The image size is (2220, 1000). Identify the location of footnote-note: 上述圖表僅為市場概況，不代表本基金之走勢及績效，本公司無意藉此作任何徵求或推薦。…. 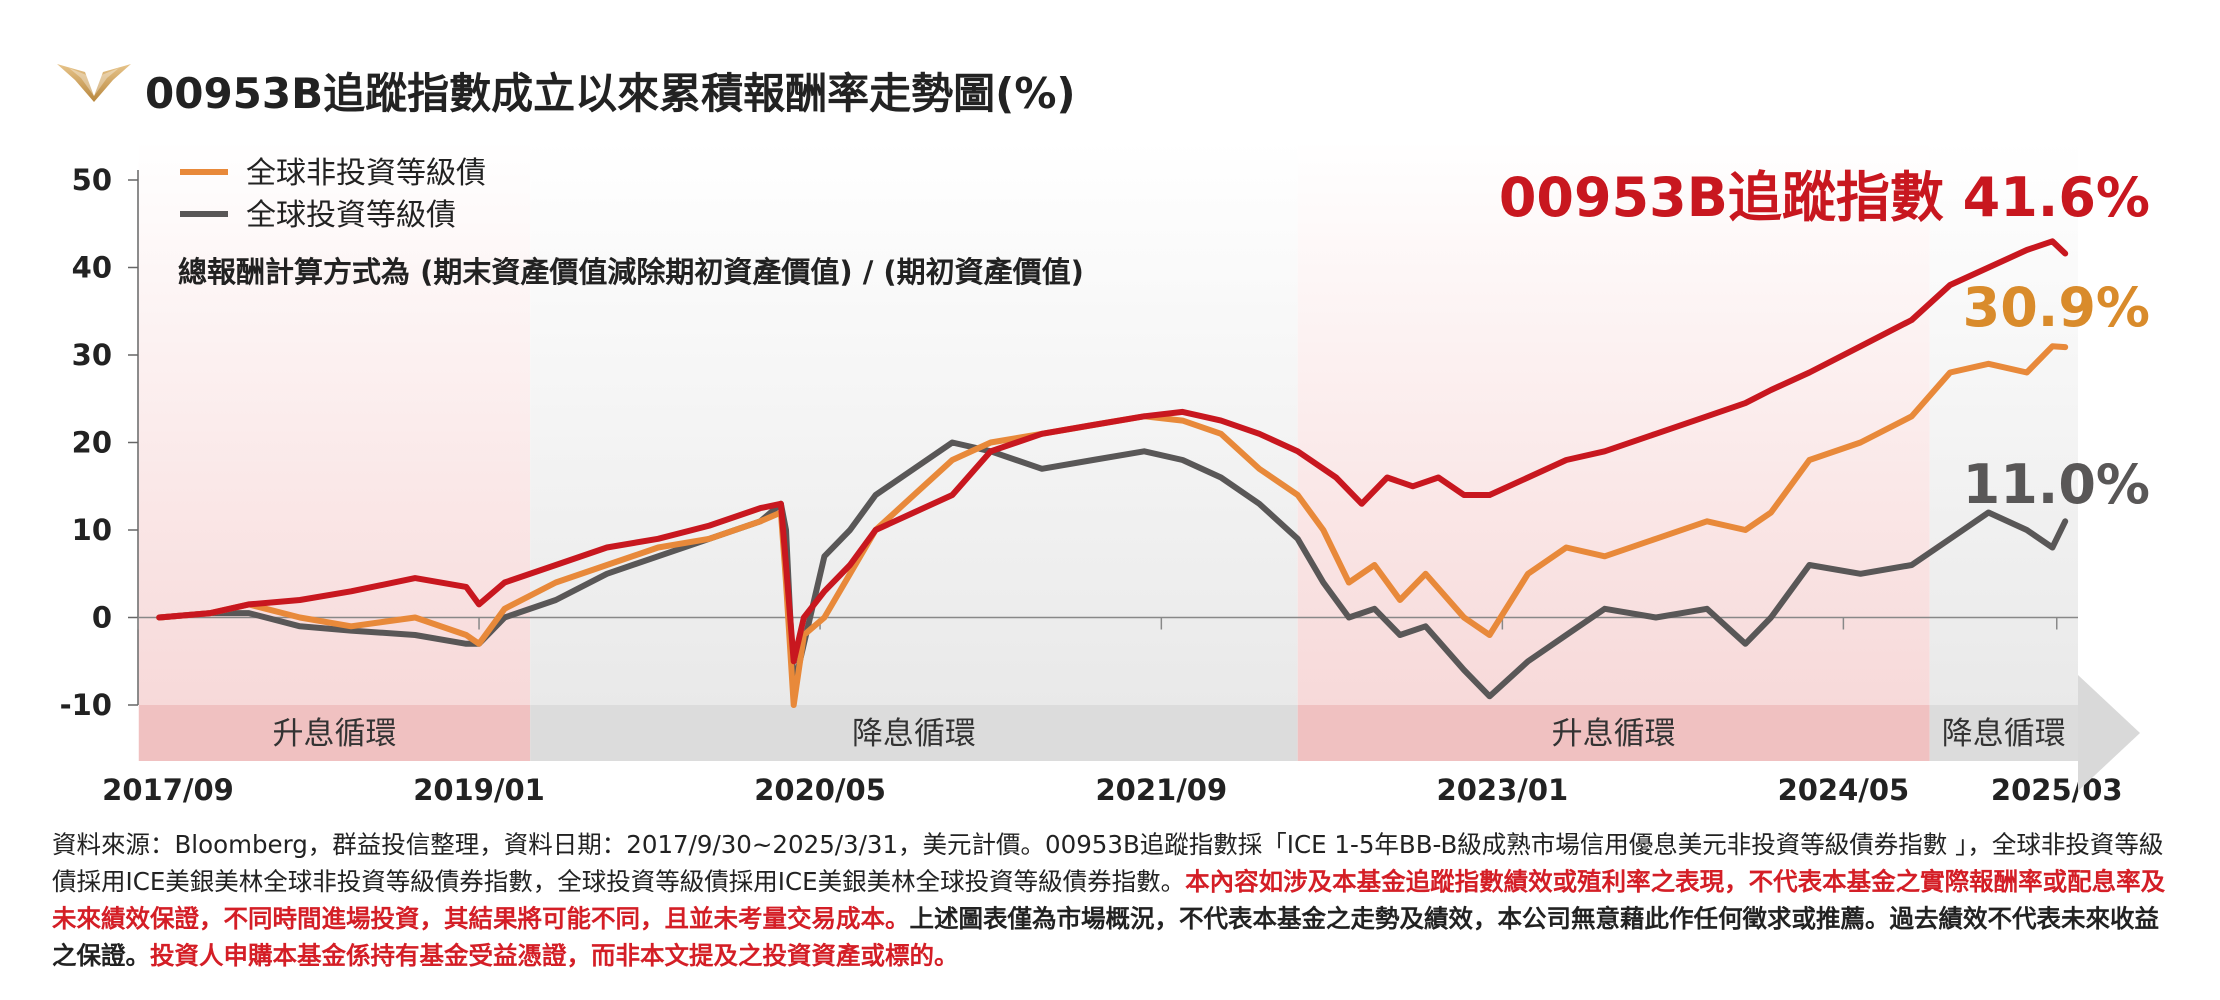
(1105, 937).